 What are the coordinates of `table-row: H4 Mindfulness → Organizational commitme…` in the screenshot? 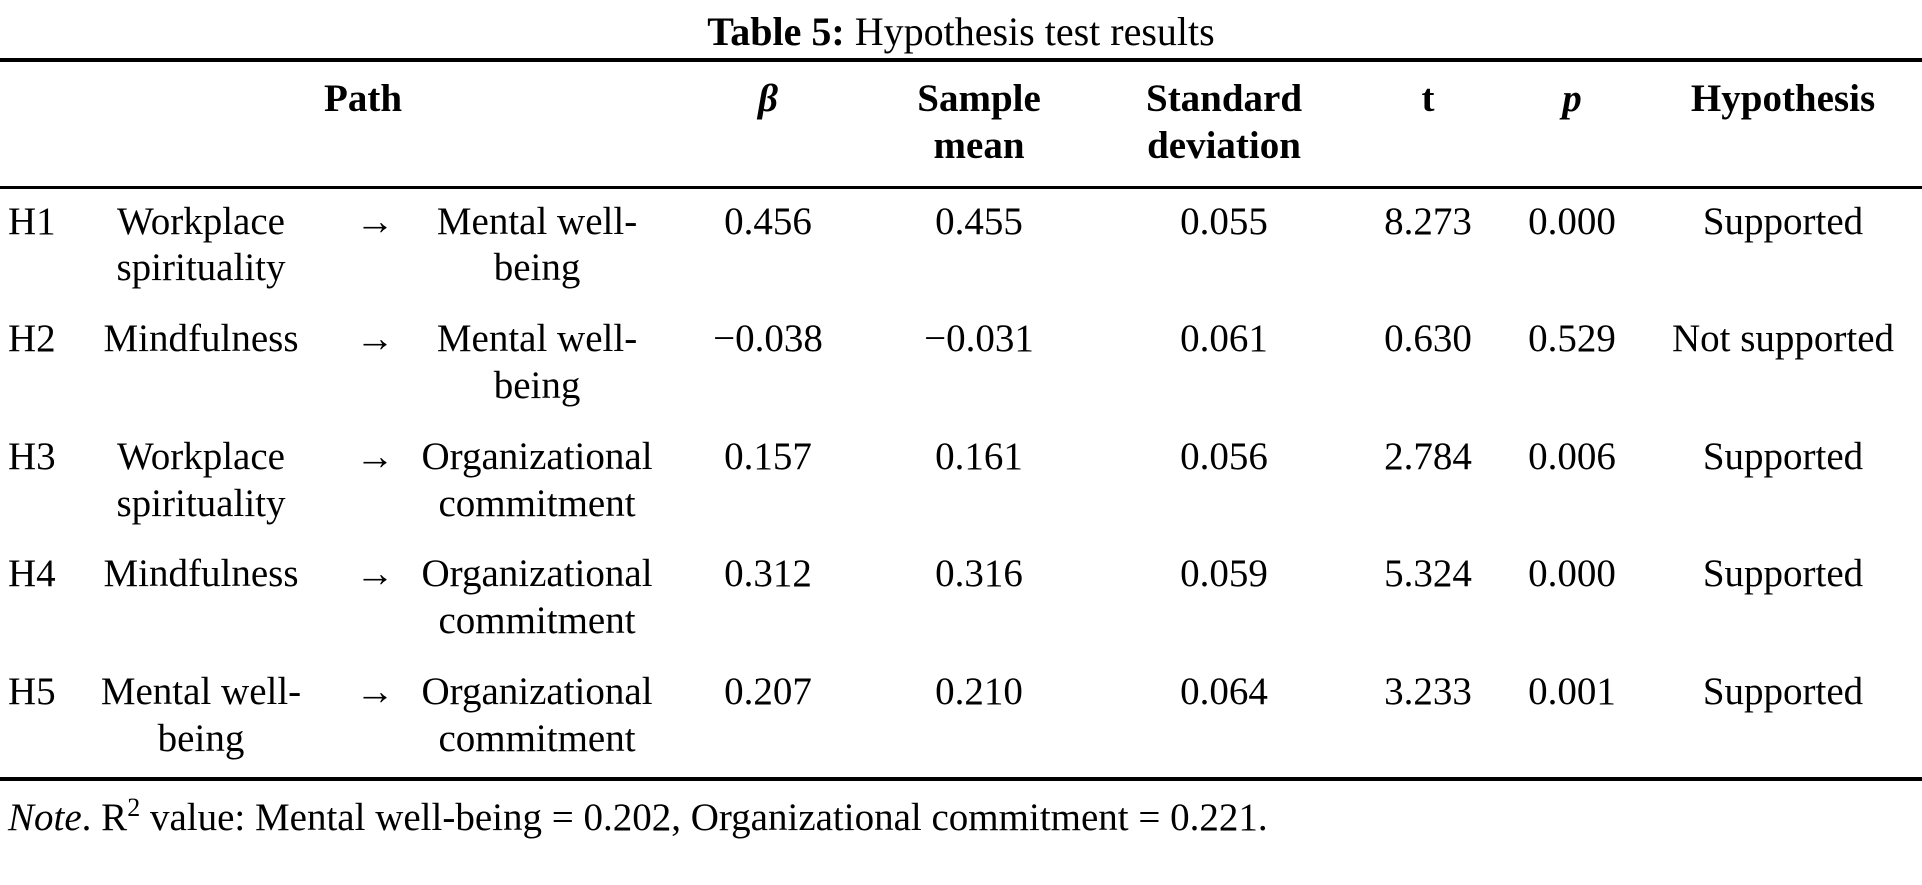 It's located at (961, 600).